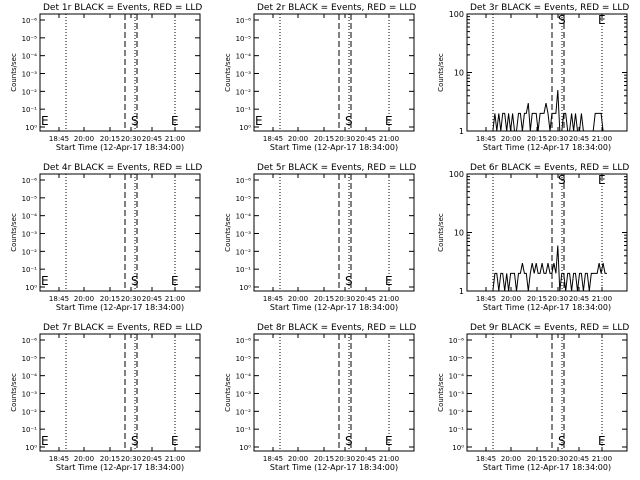 This screenshot has width=640, height=480. What do you see at coordinates (336, 168) in the screenshot?
I see `panel-title: Det 5r BLACK = Events, RED = LLD` at bounding box center [336, 168].